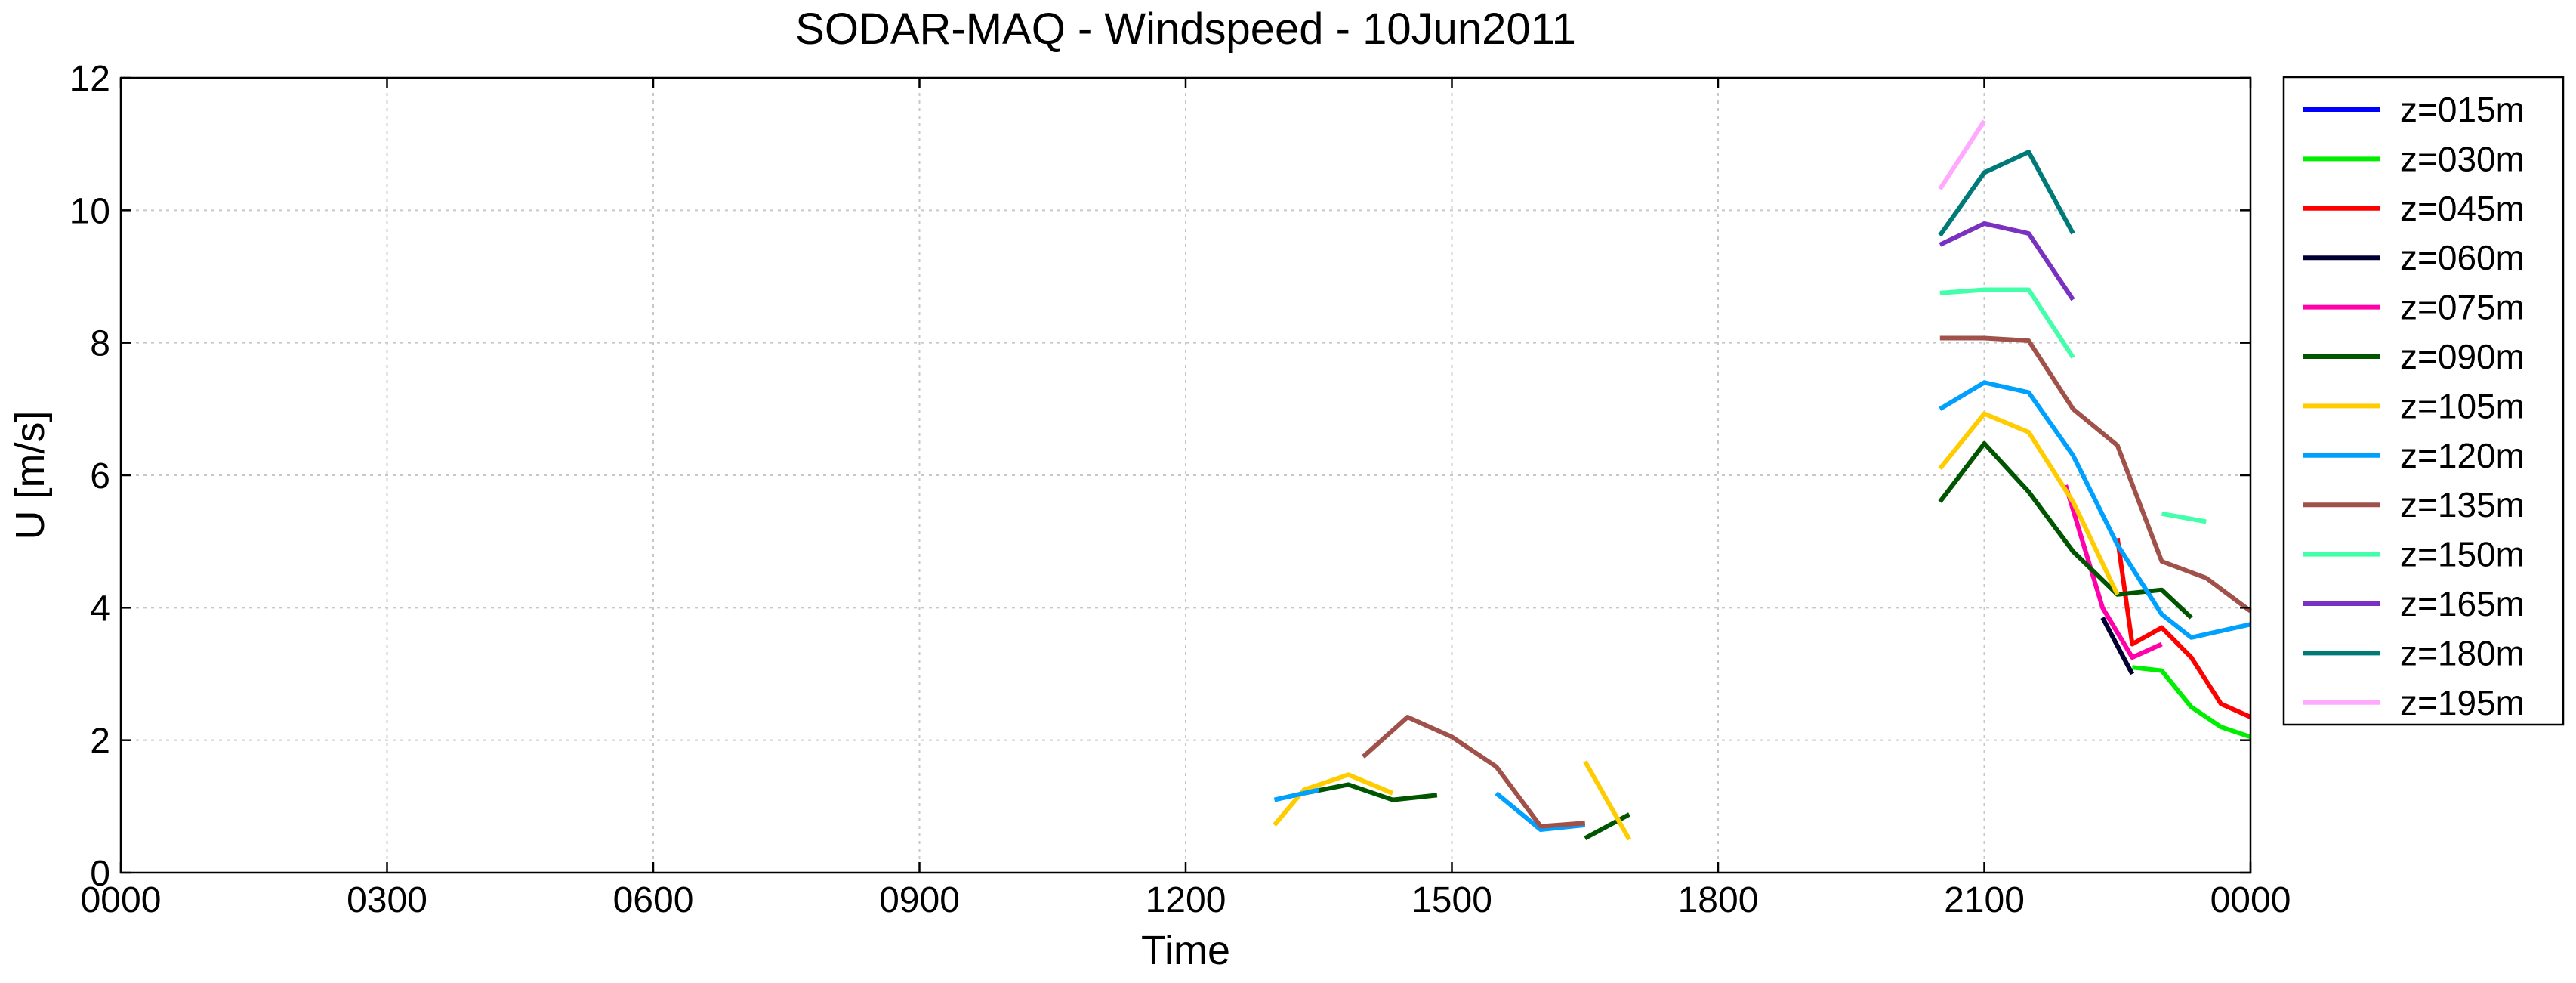 The height and width of the screenshot is (983, 2576). I want to click on x-tick-label: 1200, so click(1186, 900).